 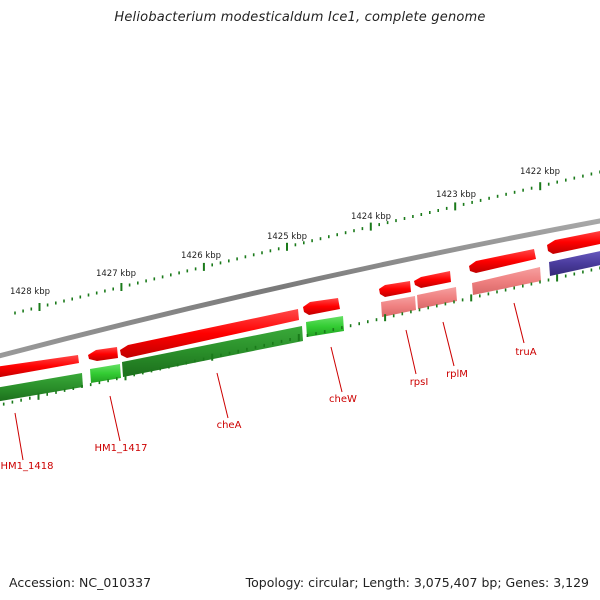 I want to click on gene-chea-track2, so click(x=212, y=351).